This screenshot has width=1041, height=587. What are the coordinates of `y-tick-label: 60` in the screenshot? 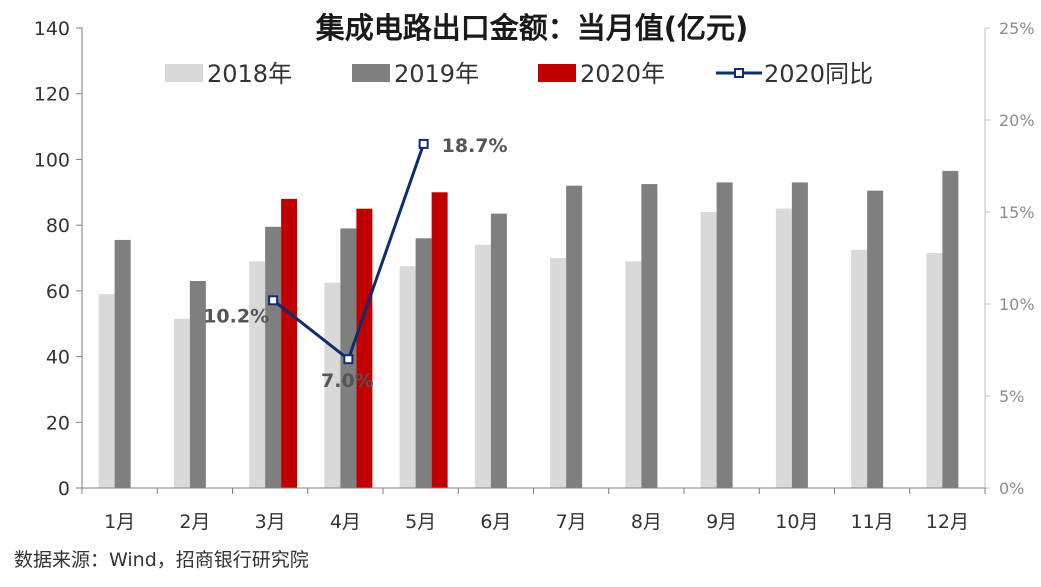 It's located at (58, 292).